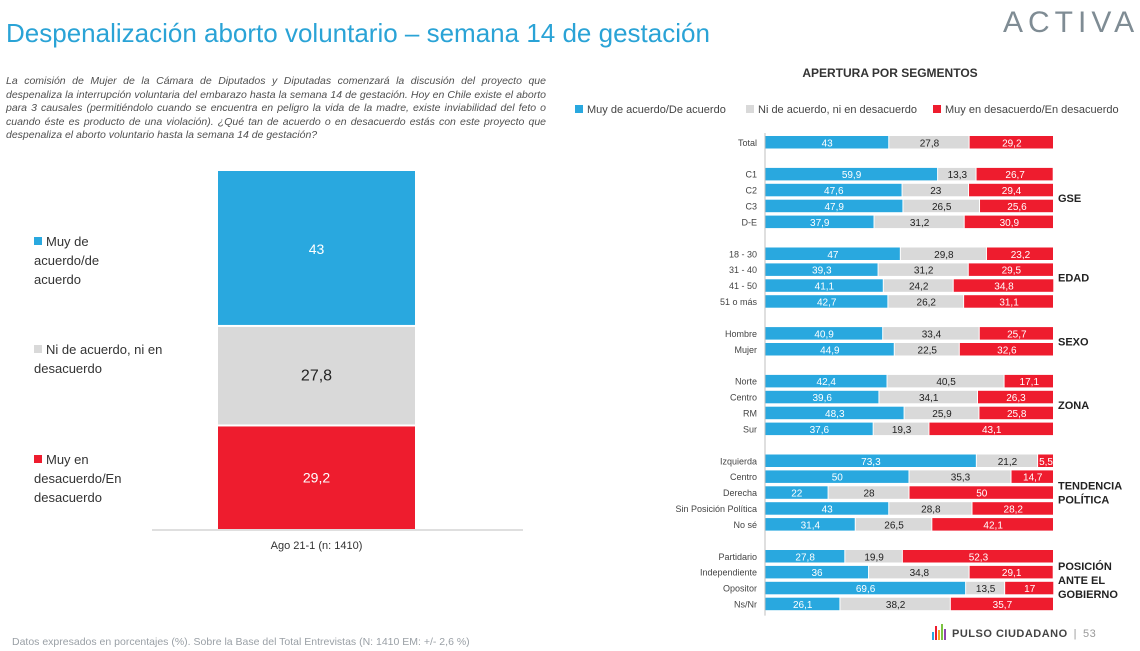 This screenshot has width=1140, height=651. What do you see at coordinates (866, 589) in the screenshot?
I see `bar-value-label: 69,6` at bounding box center [866, 589].